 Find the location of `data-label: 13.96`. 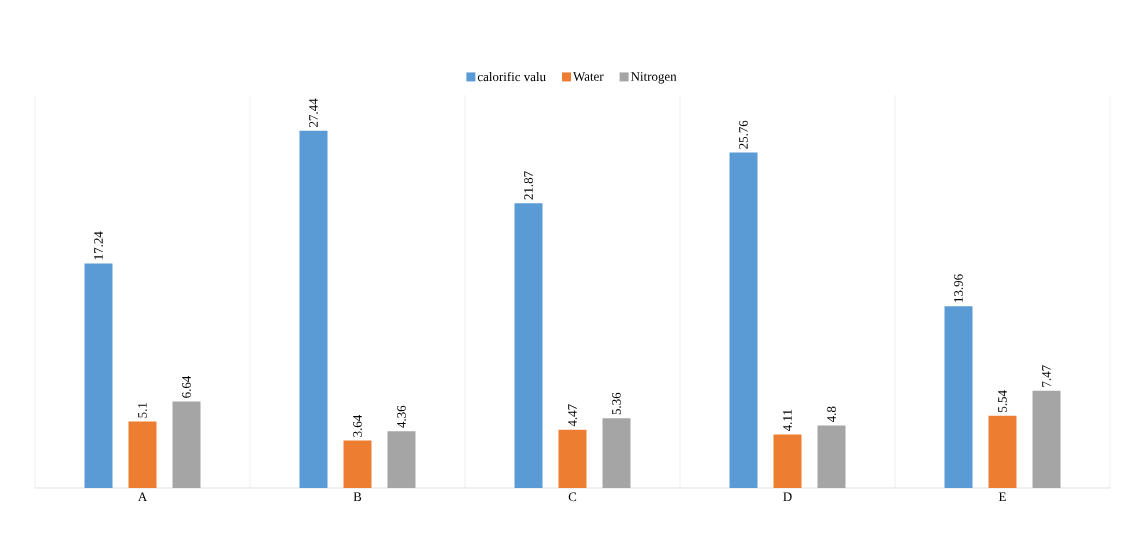

data-label: 13.96 is located at coordinates (958, 288).